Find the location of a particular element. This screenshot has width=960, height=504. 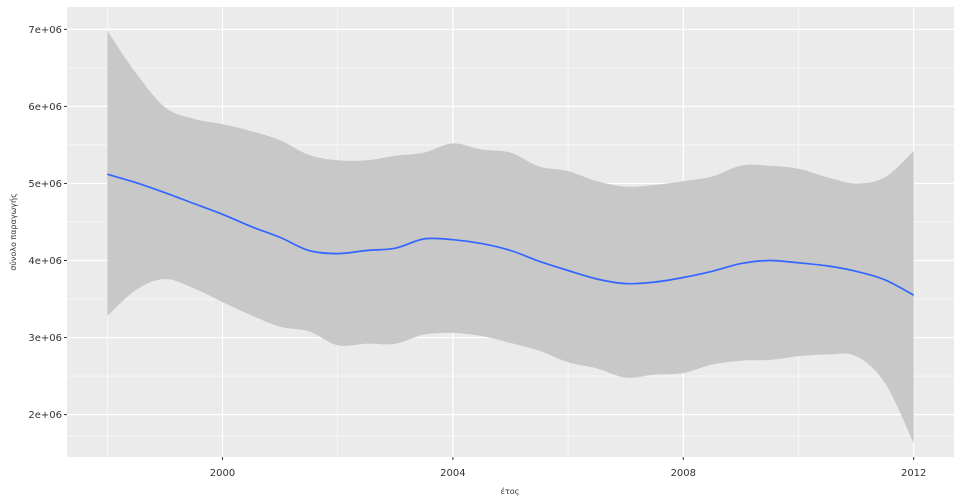

y-tick-label: 4e+06 is located at coordinates (45, 261).